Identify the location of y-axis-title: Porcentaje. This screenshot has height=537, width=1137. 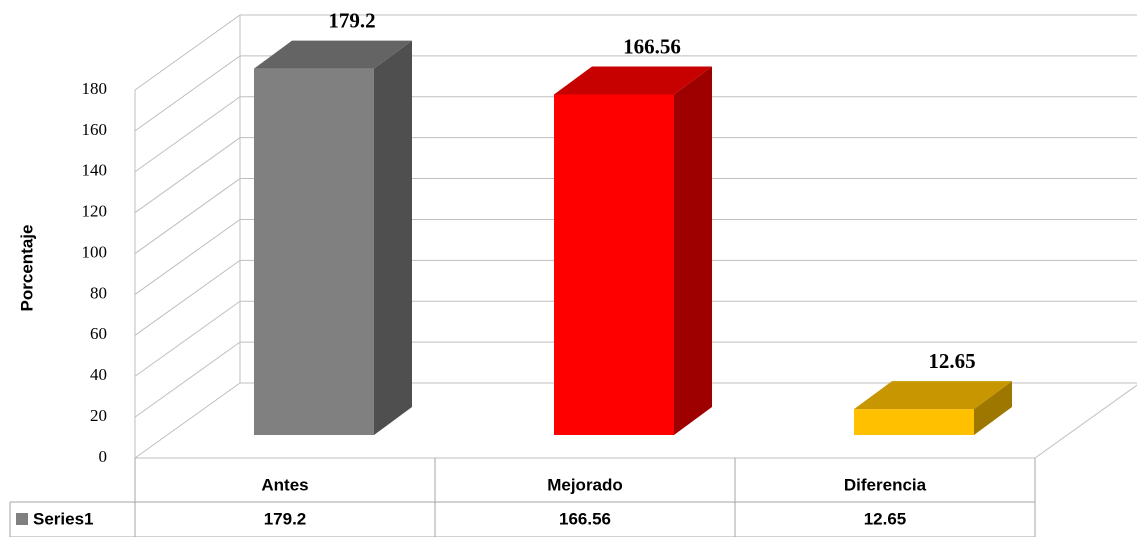
(26, 268).